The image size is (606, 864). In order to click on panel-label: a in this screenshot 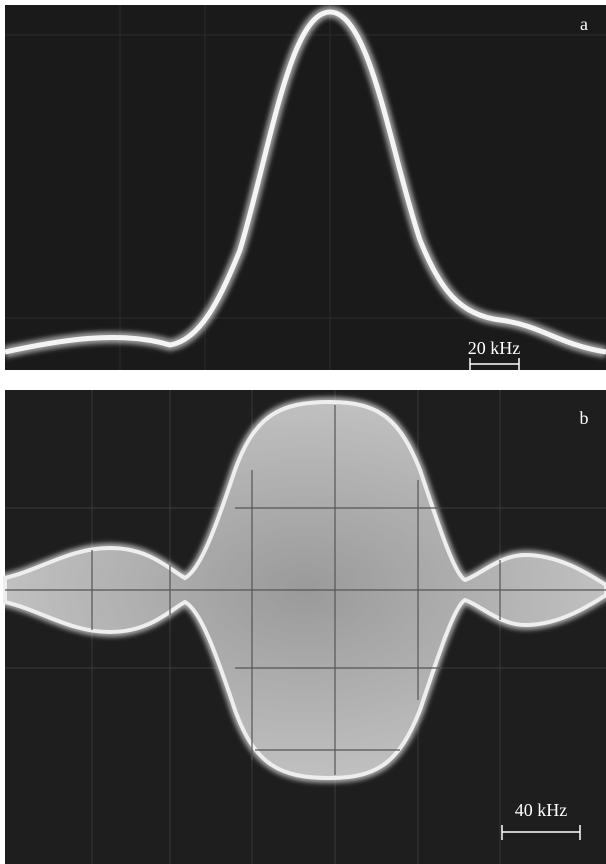, I will do `click(584, 24)`.